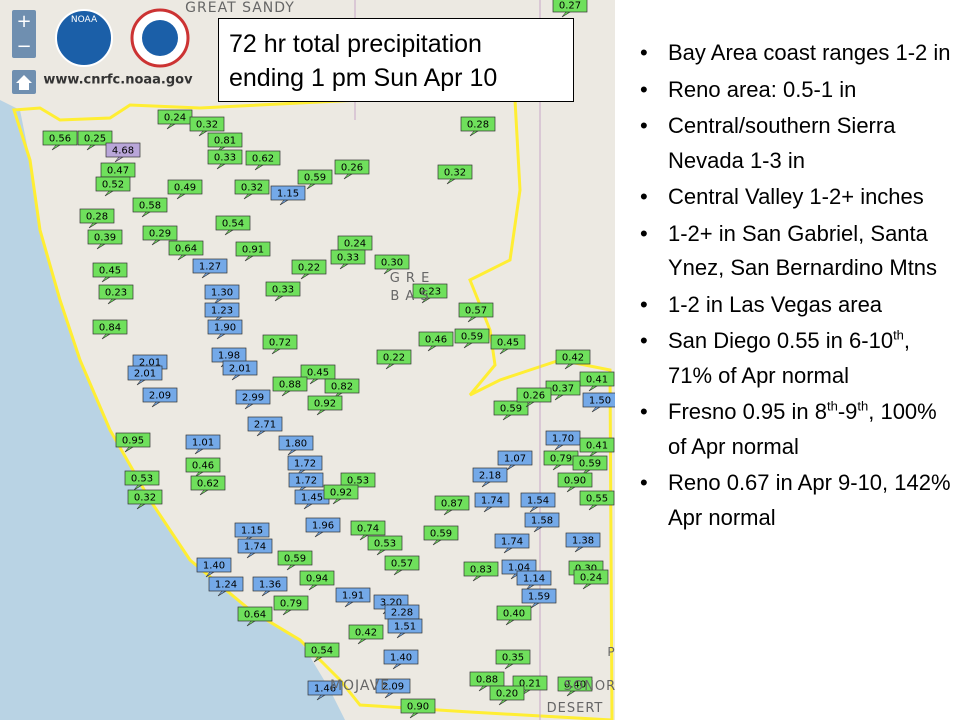 The height and width of the screenshot is (720, 960). I want to click on station-marker: 0.28, so click(97, 218).